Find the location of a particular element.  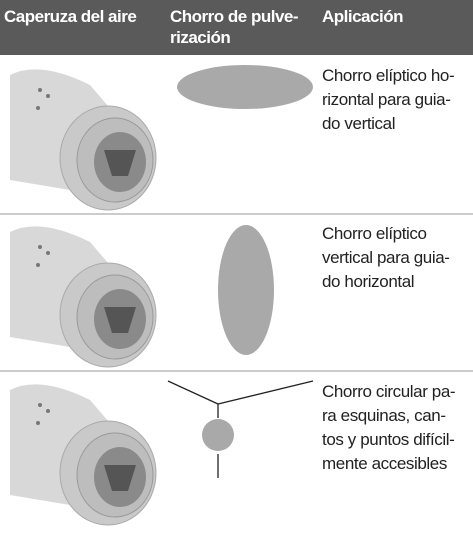

header-text: Chorro de pulve- is located at coordinates (234, 16).